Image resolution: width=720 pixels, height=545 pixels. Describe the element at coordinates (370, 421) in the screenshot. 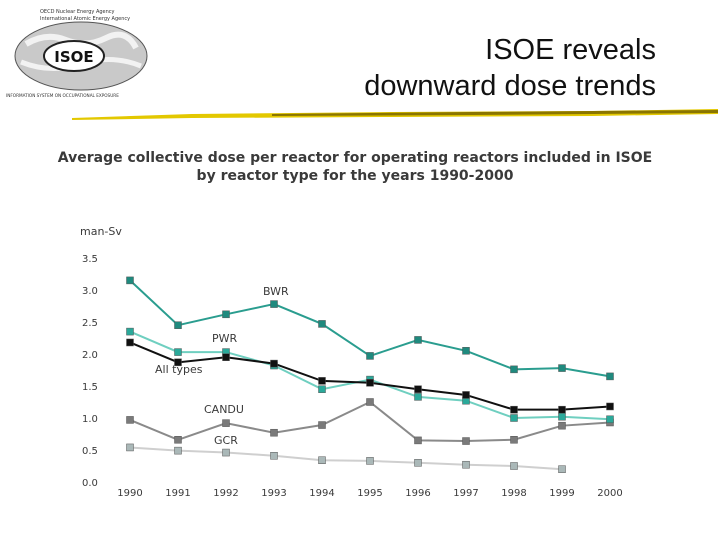

I see `series-line-candu` at that location.